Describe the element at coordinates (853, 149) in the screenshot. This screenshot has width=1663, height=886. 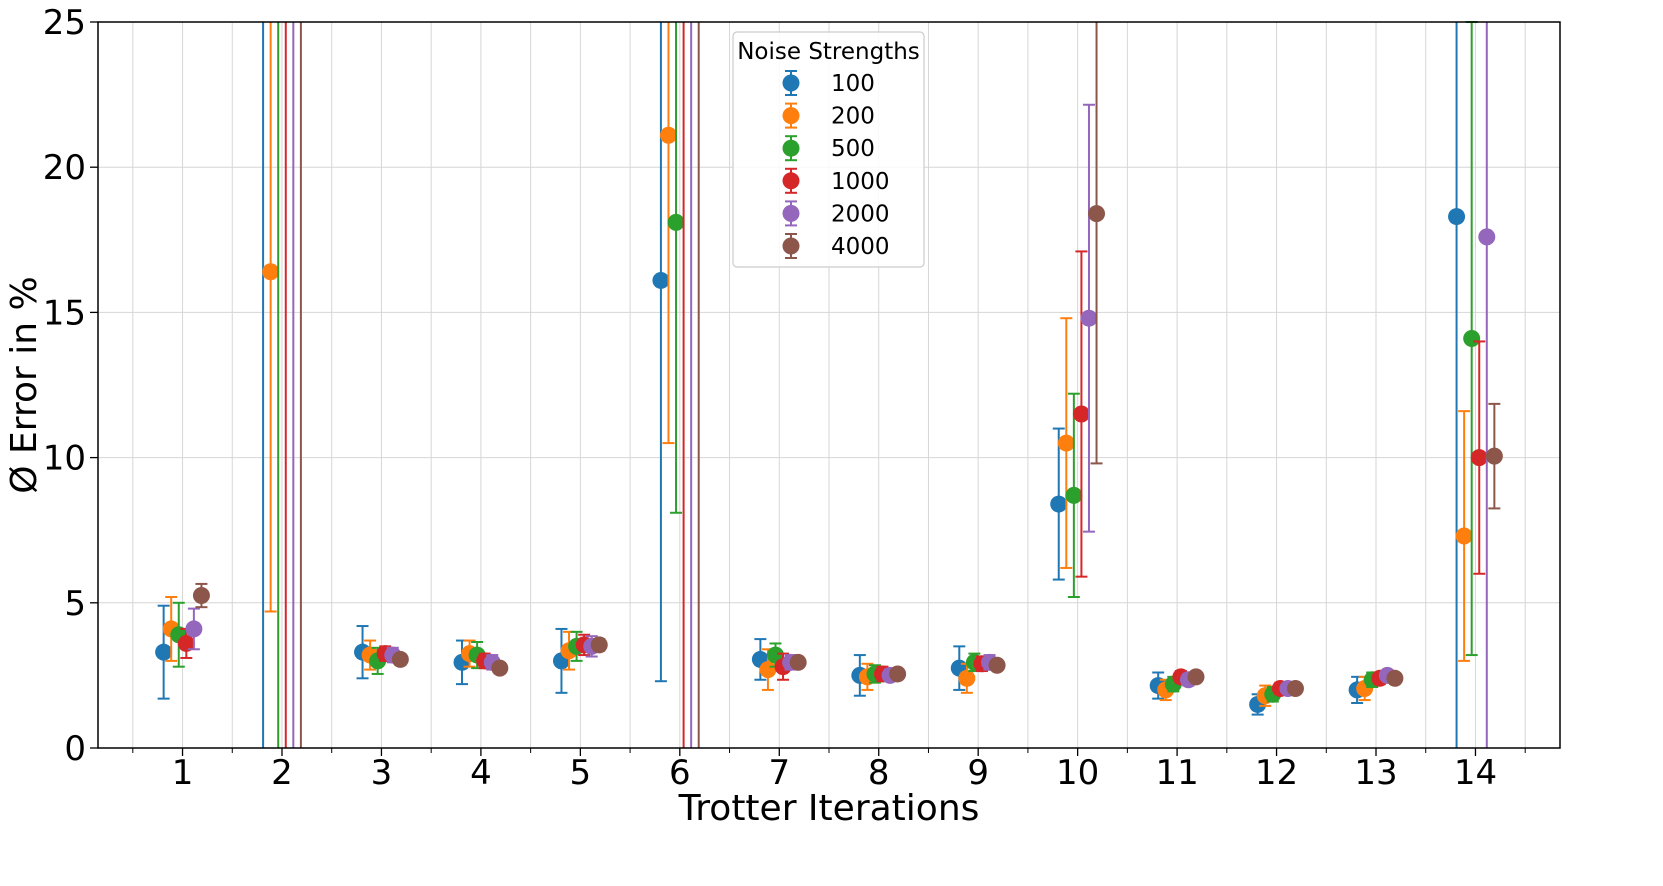
I see `legend-label: 500` at that location.